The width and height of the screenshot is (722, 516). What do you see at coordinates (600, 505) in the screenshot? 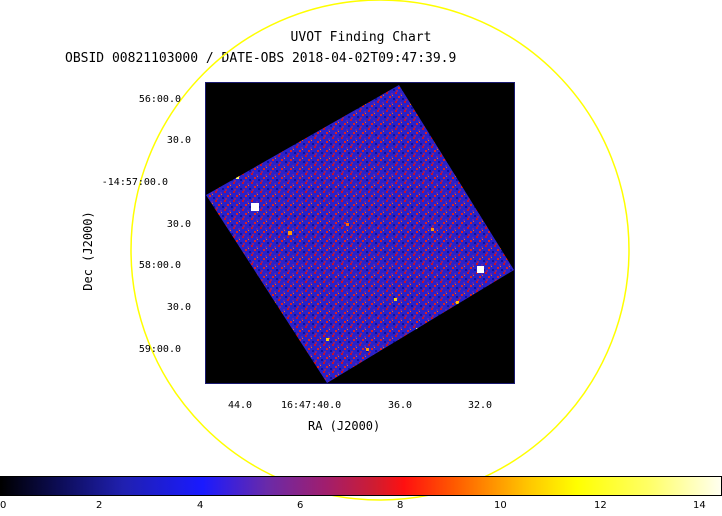
I see `colorbar-tick-label: 12` at bounding box center [600, 505].